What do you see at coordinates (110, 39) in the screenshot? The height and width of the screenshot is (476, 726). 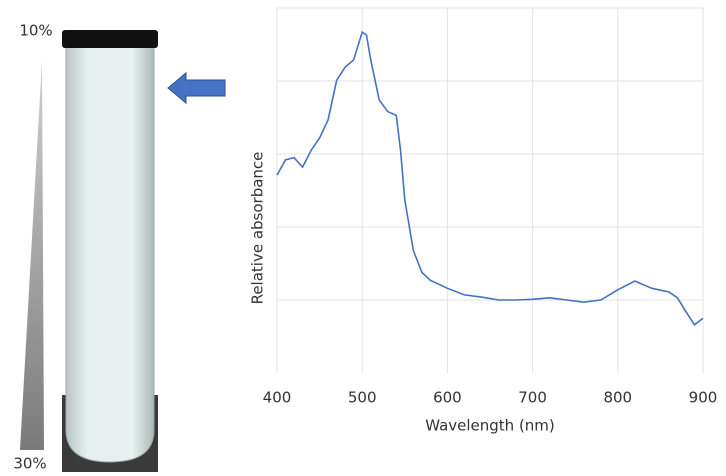 I see `tube-band` at bounding box center [110, 39].